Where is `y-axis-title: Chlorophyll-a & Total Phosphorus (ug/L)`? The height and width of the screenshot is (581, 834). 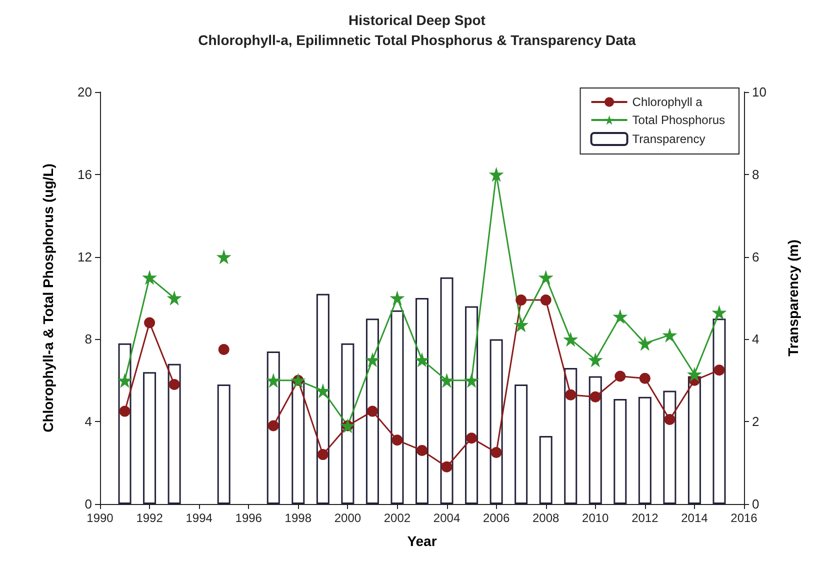
y-axis-title: Chlorophyll-a & Total Phosphorus (ug/L) is located at coordinates (48, 298).